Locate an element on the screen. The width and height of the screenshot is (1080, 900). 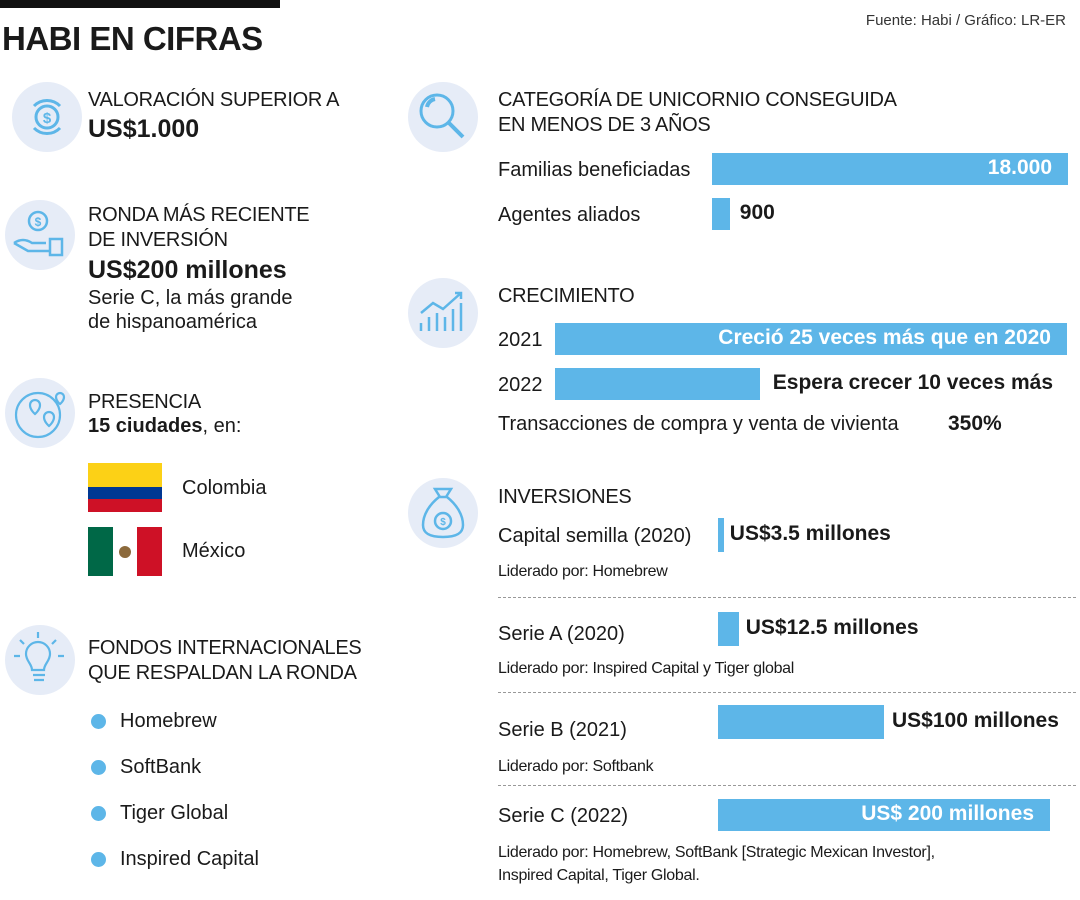
globe-pins-icon is located at coordinates (40, 413).